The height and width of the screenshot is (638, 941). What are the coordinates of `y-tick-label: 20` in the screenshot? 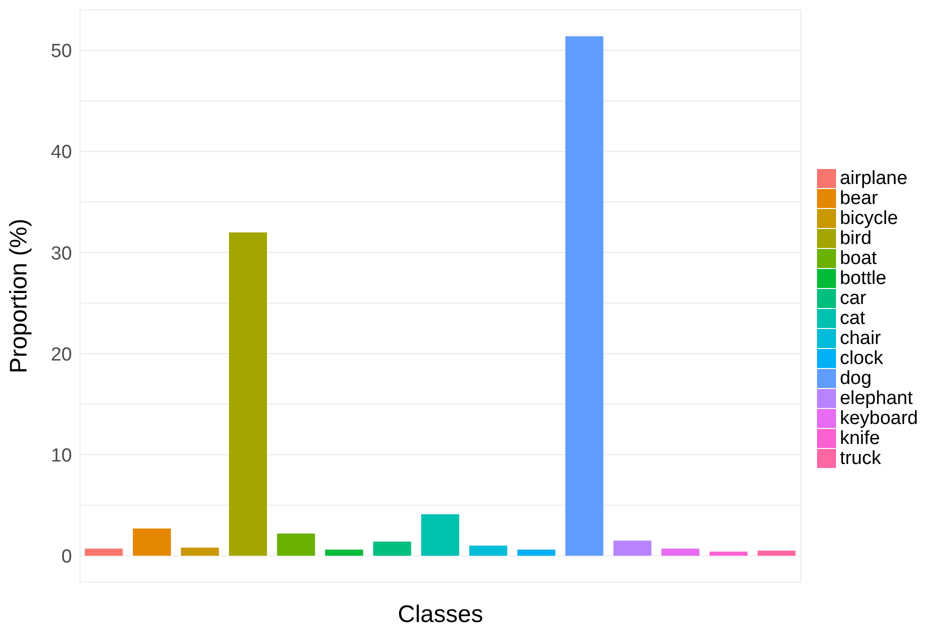 It's located at (61, 355).